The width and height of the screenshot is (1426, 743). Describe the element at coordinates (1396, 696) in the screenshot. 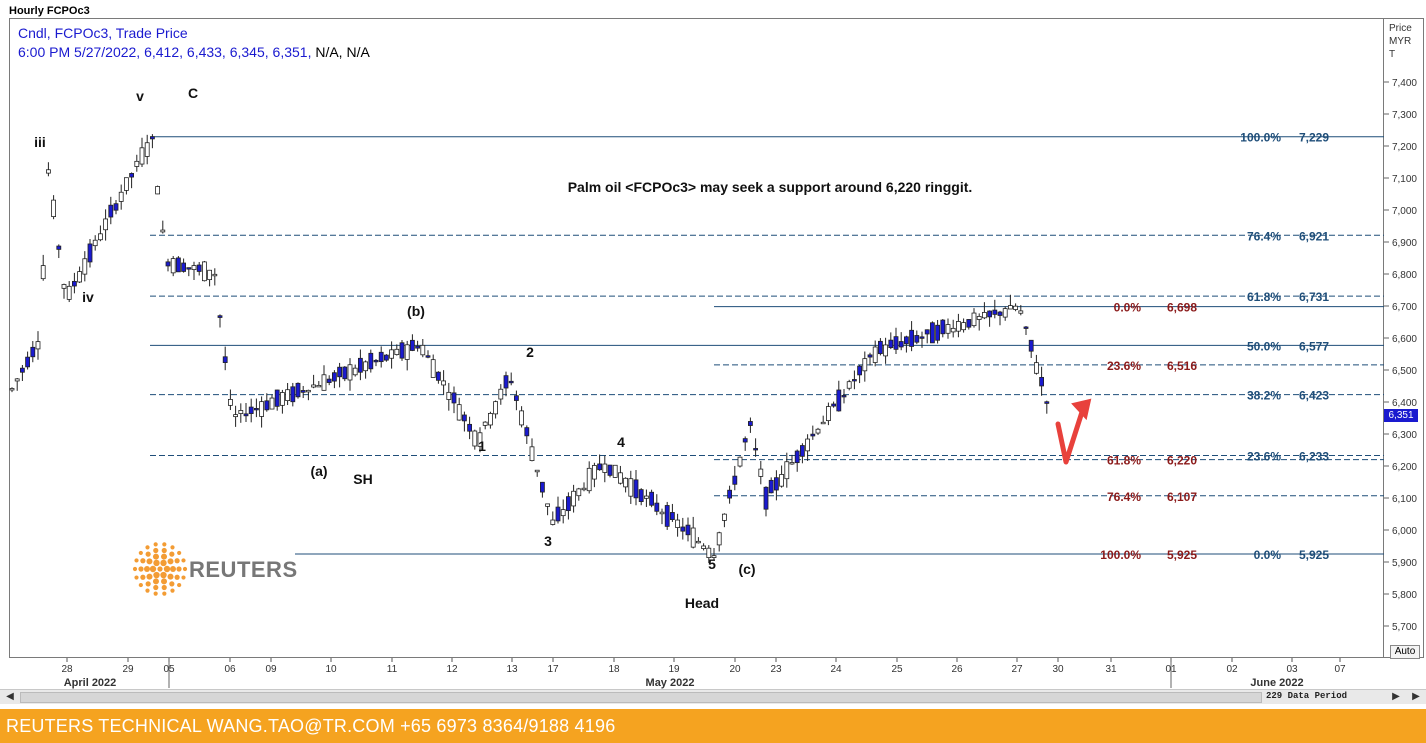

I see `scroll-right-icon: ▶` at that location.